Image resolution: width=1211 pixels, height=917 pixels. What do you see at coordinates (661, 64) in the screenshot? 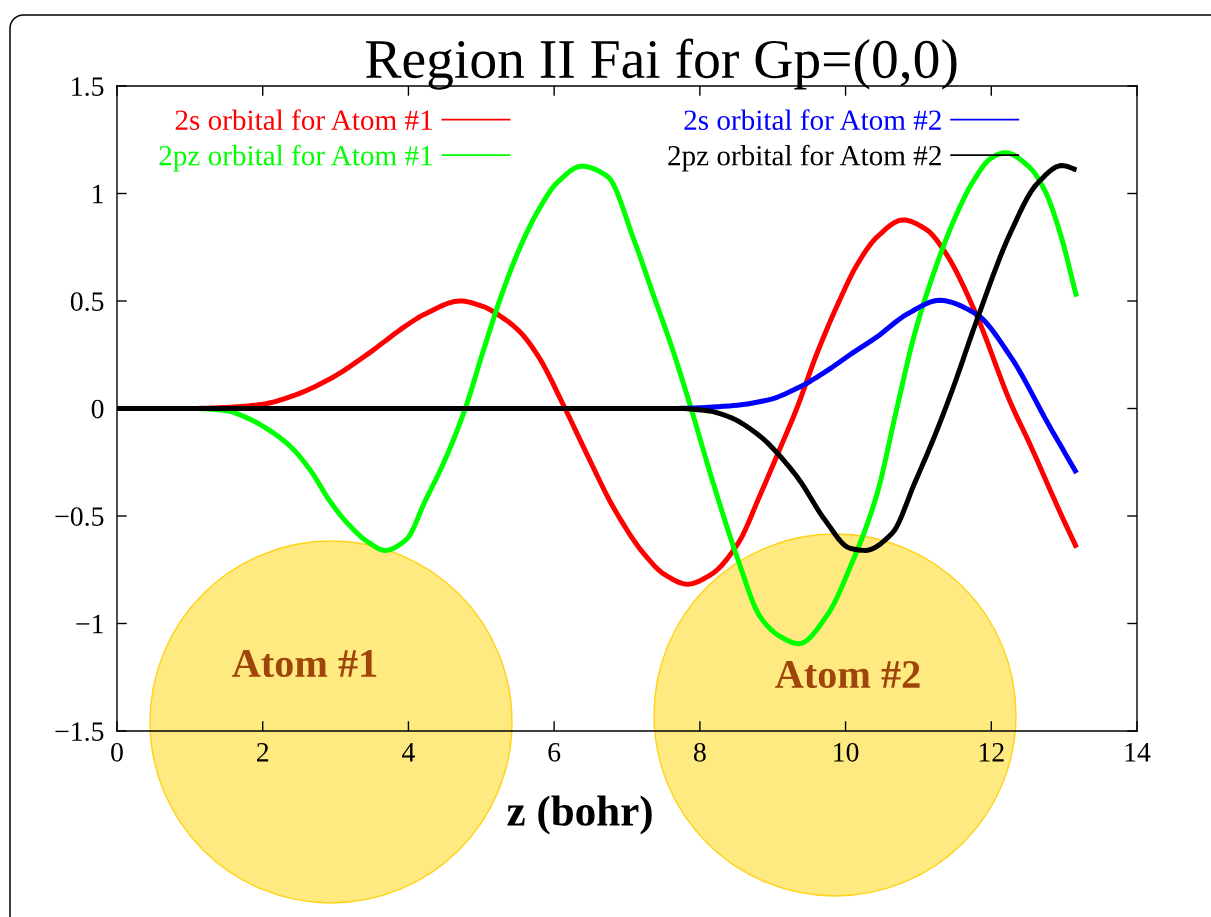
I see `chart-title: Region II Fai for Gp=(0,0)` at bounding box center [661, 64].